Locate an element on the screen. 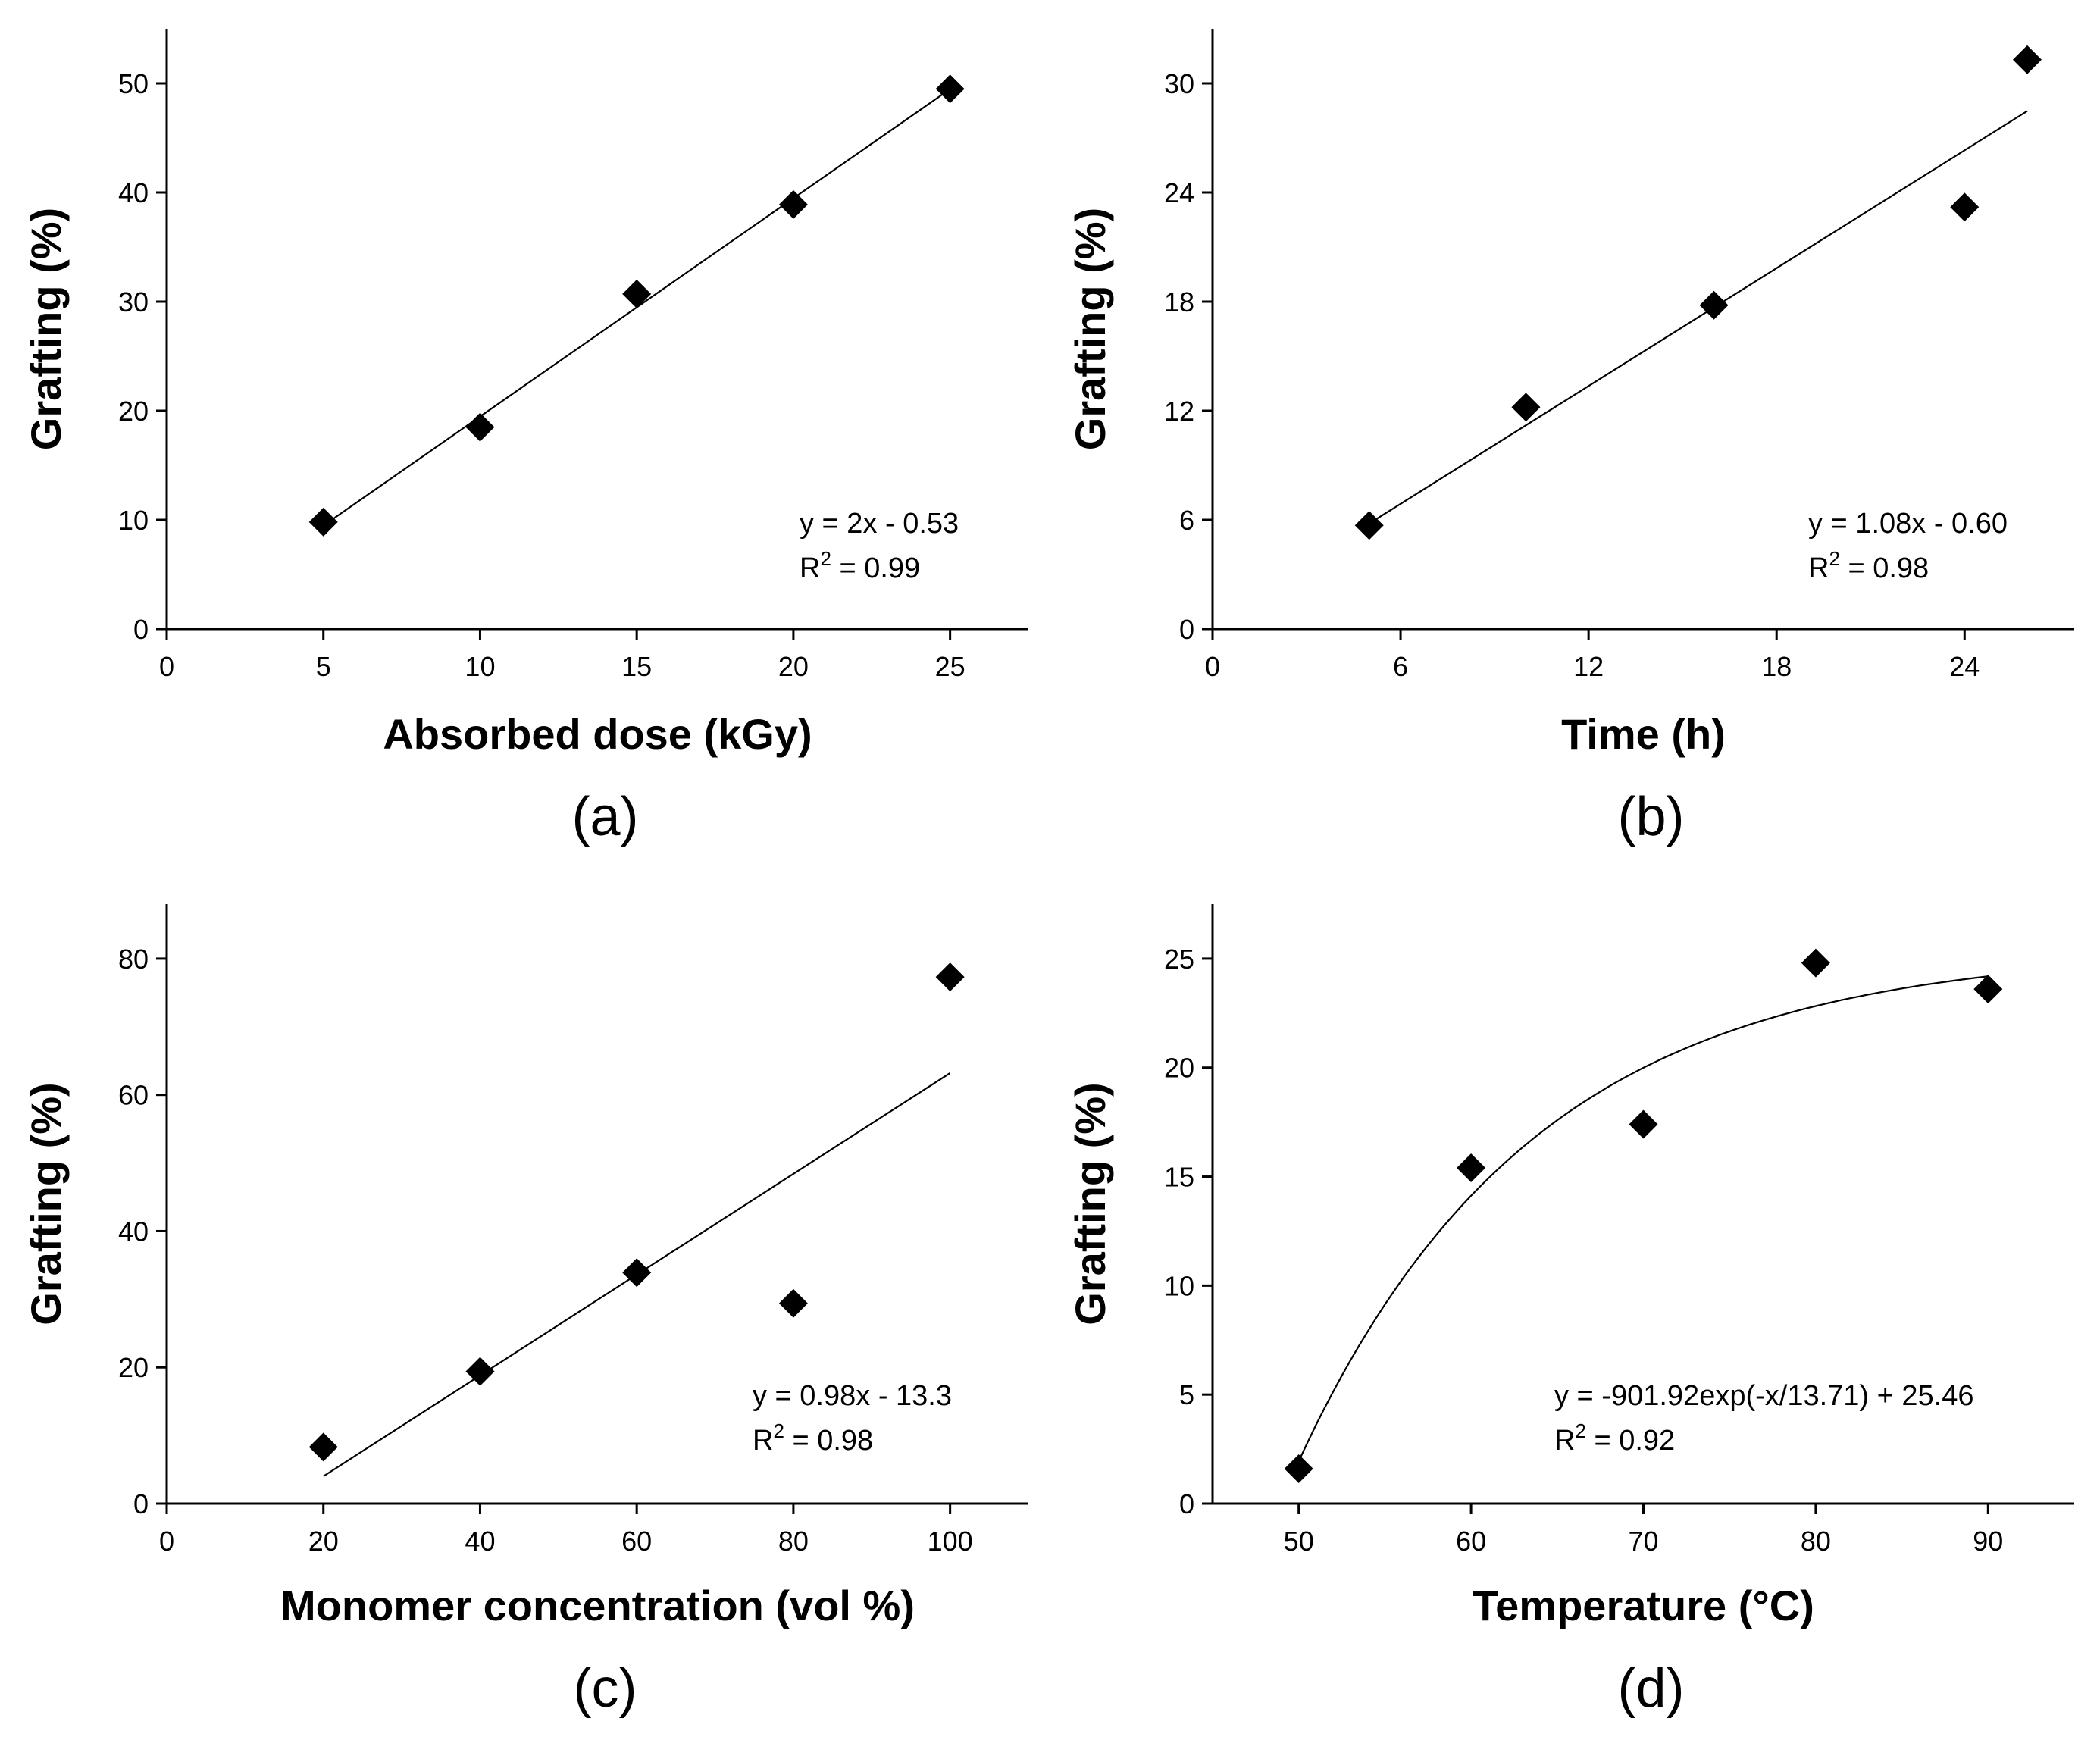  x-tick-label: 50 is located at coordinates (1299, 1541).